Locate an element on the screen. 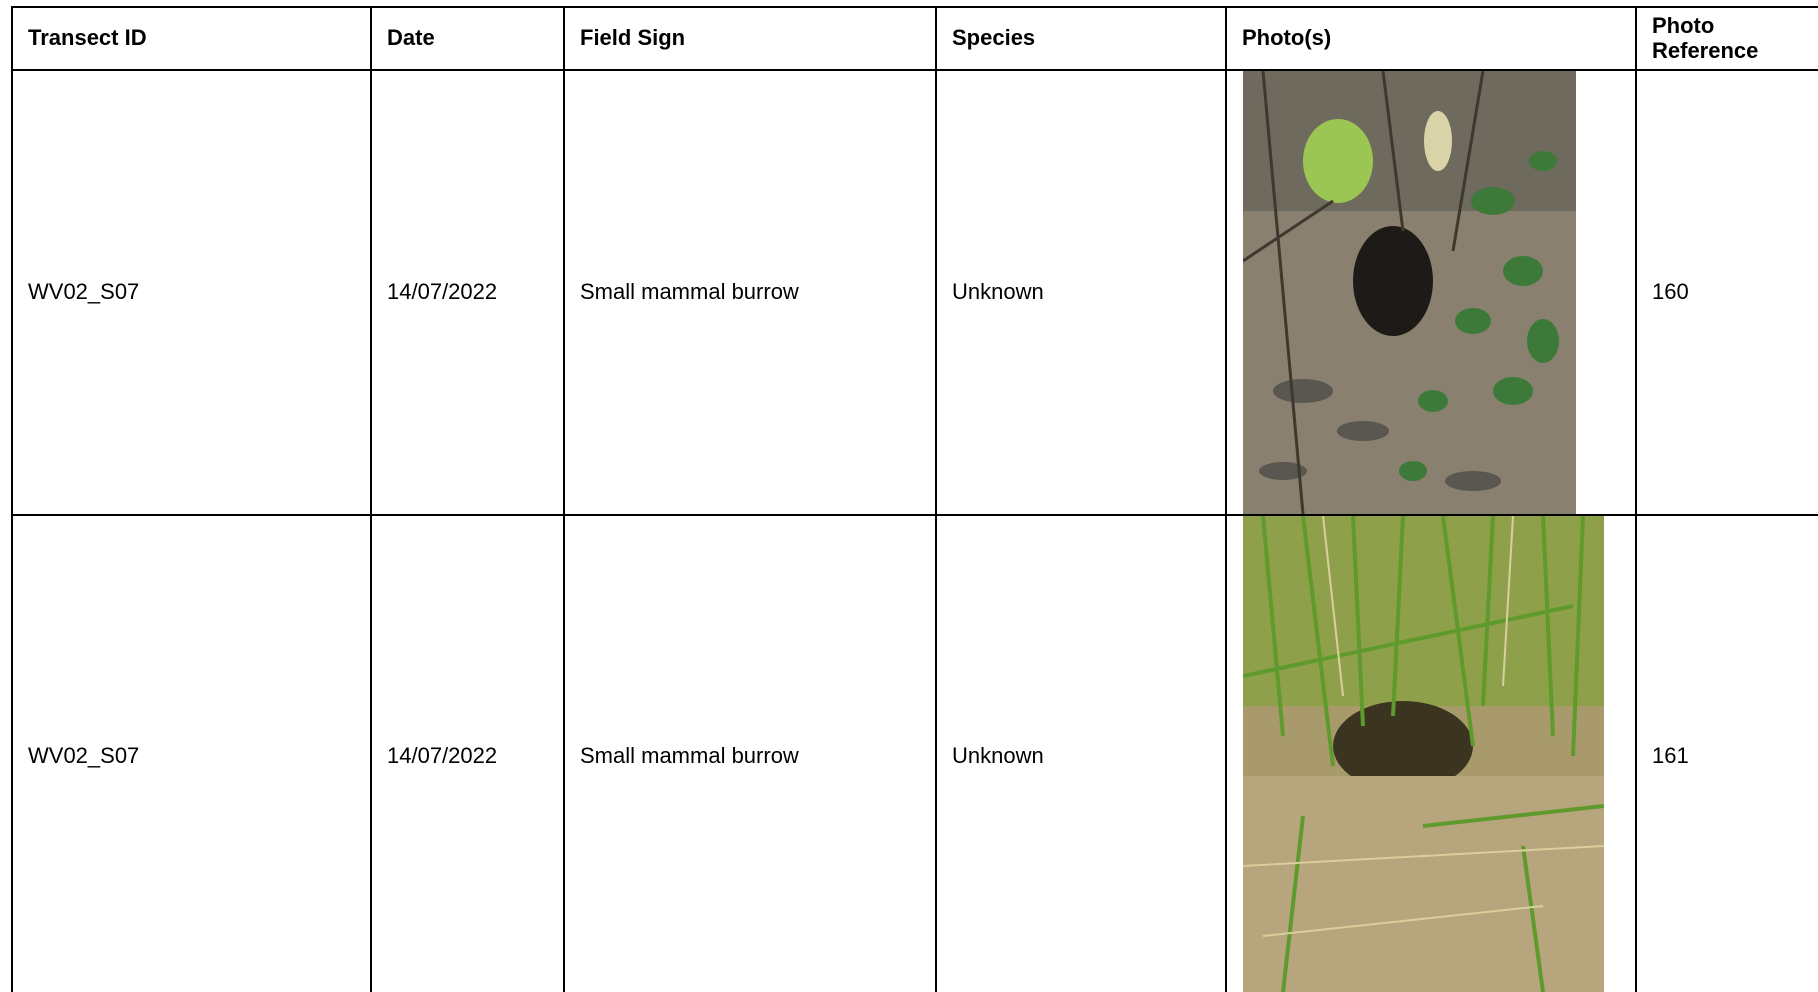 Image resolution: width=1818 pixels, height=992 pixels. header-cell: Photo Reference is located at coordinates (1705, 38).